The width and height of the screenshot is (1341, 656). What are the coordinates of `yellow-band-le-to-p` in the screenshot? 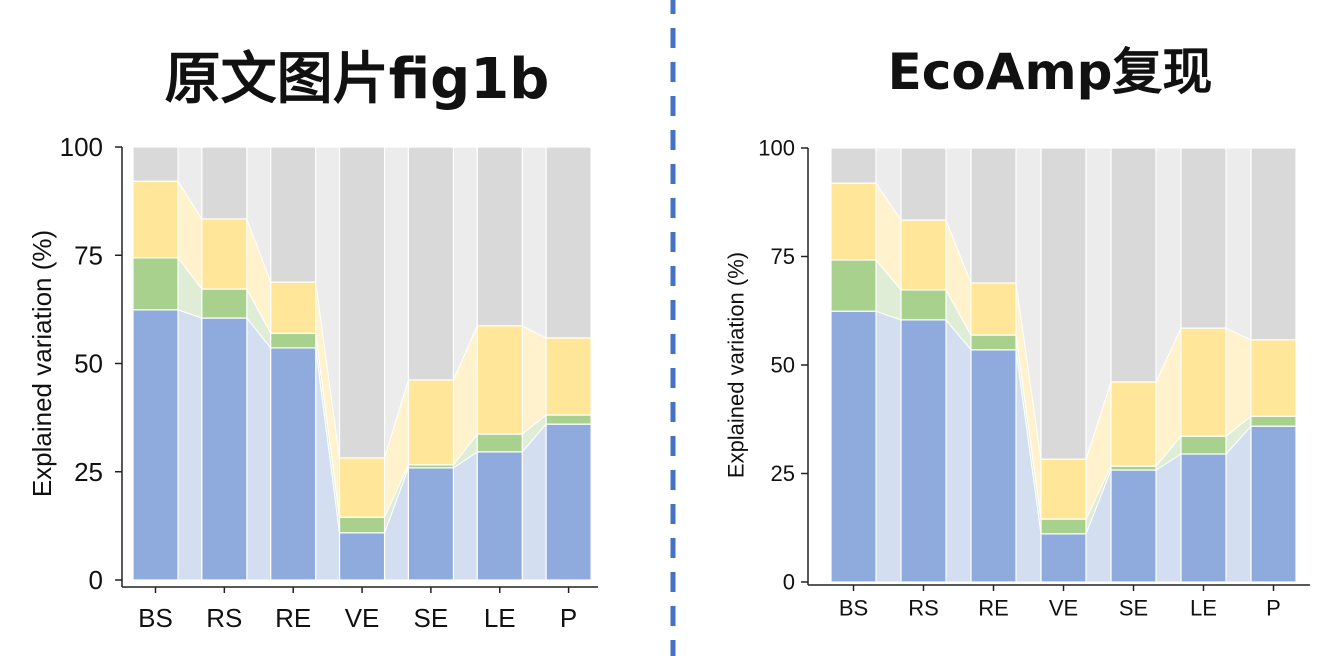 It's located at (534, 380).